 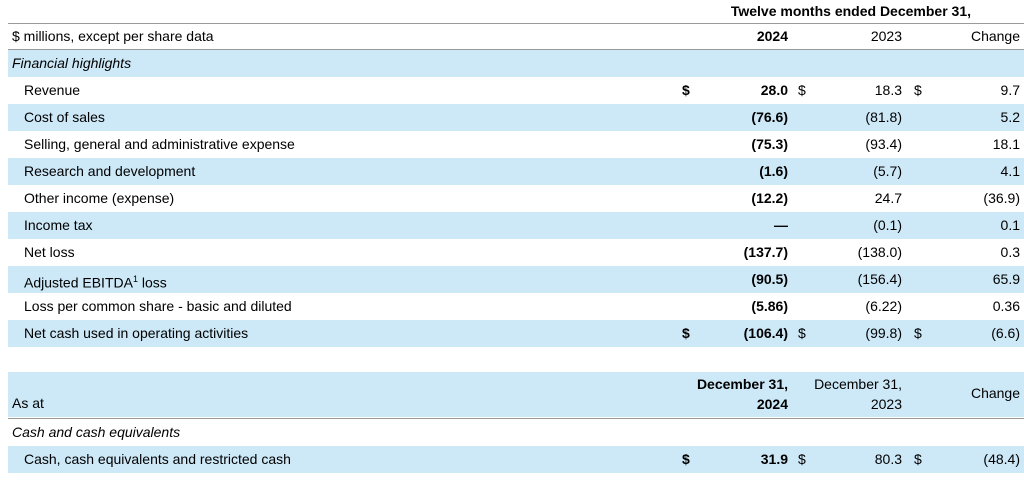 What do you see at coordinates (887, 171) in the screenshot?
I see `value-2023: (5.7)` at bounding box center [887, 171].